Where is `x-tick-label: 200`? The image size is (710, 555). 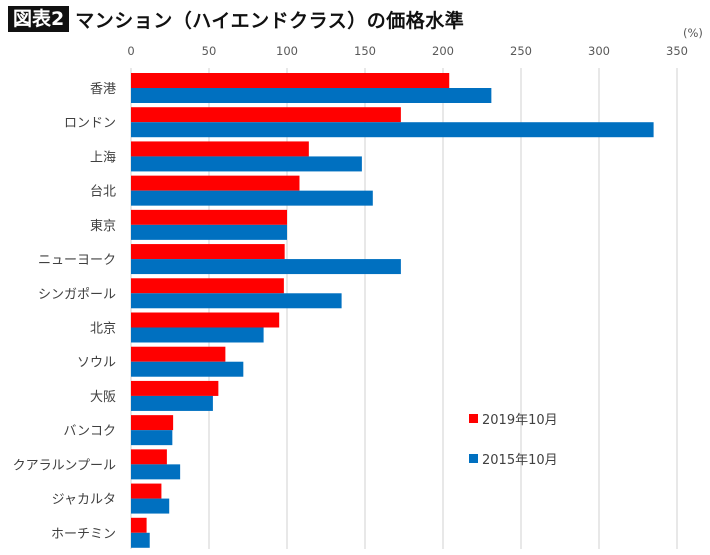
x-tick-label: 200 is located at coordinates (443, 51).